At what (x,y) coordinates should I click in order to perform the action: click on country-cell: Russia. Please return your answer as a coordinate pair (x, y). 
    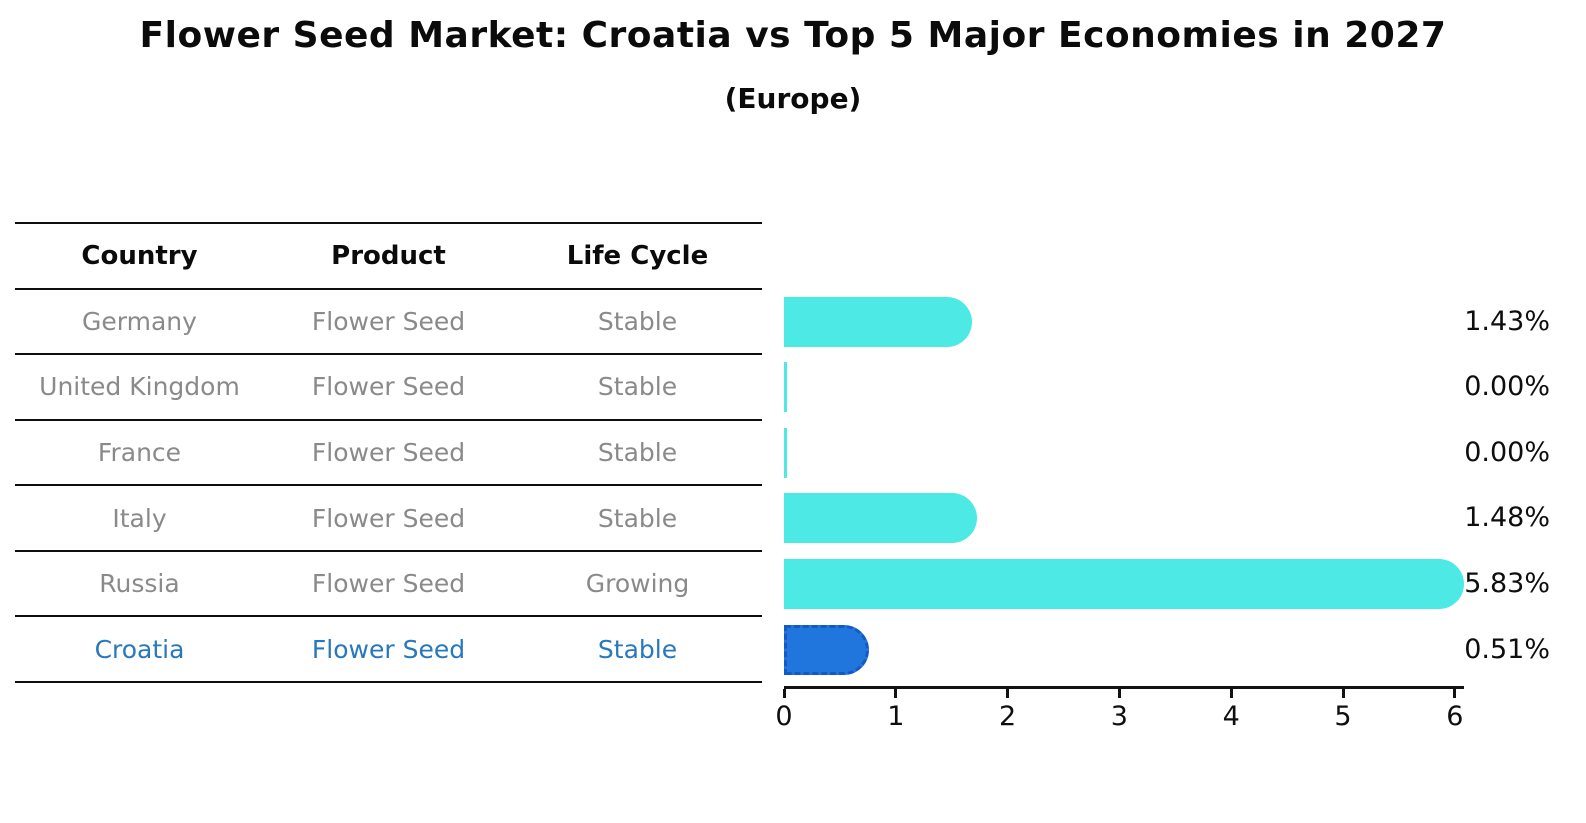
    Looking at the image, I should click on (139, 584).